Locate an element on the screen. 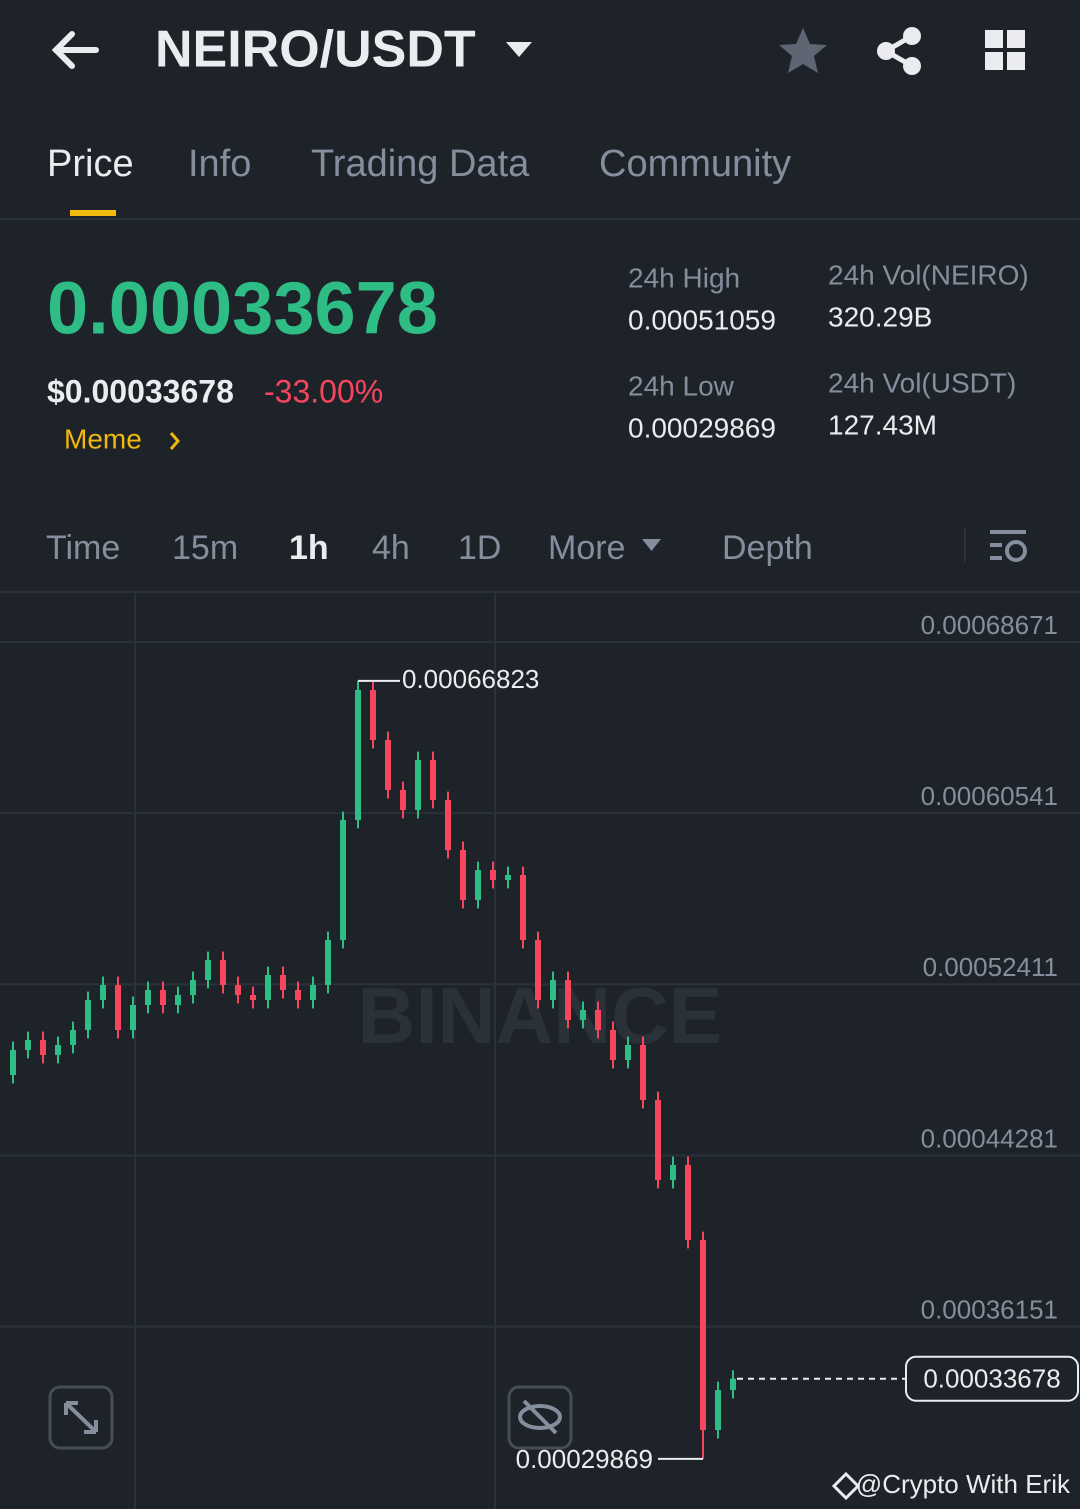 This screenshot has height=1509, width=1080. stat-value: 127.43M is located at coordinates (882, 424).